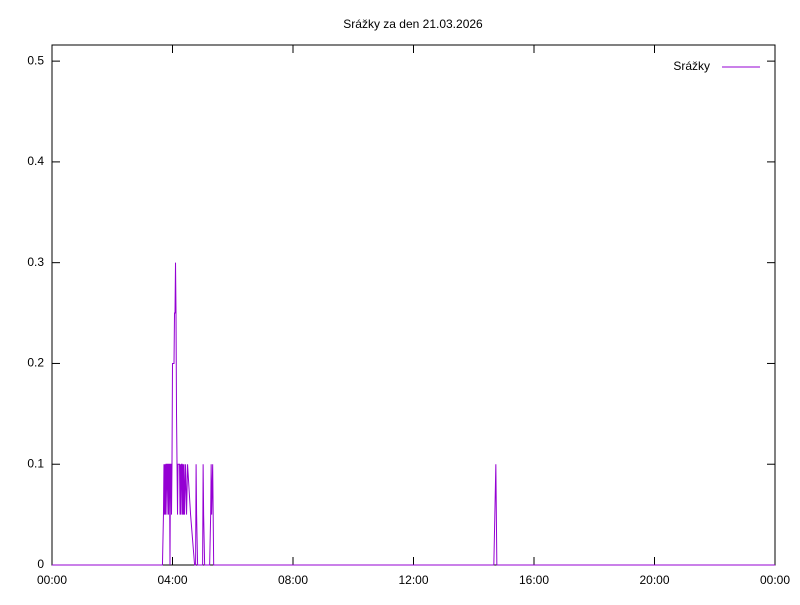  I want to click on y-tick-label: 0.2, so click(35, 363).